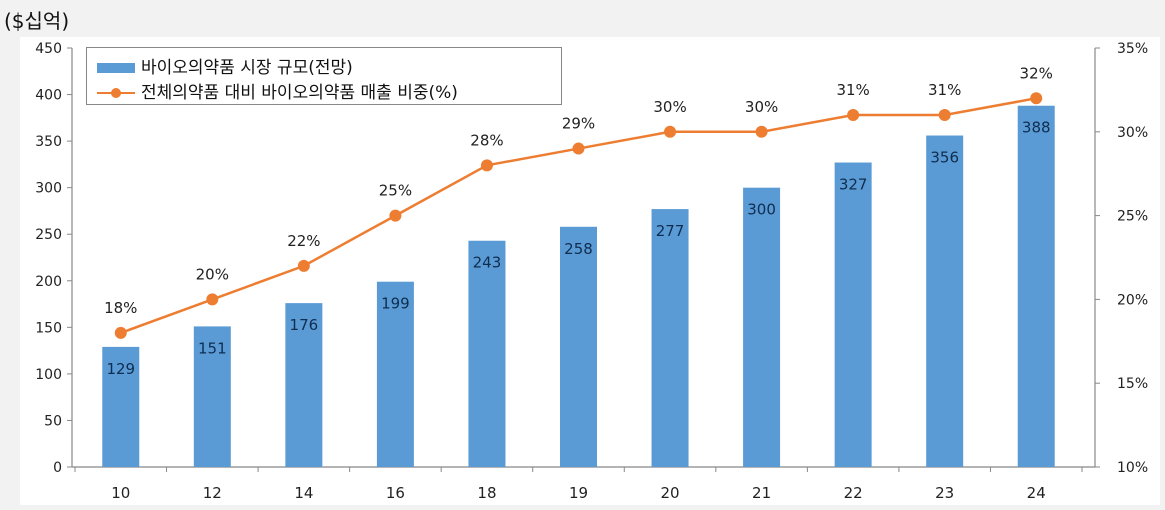 The height and width of the screenshot is (510, 1165). What do you see at coordinates (212, 274) in the screenshot?
I see `line-value-label: 20%` at bounding box center [212, 274].